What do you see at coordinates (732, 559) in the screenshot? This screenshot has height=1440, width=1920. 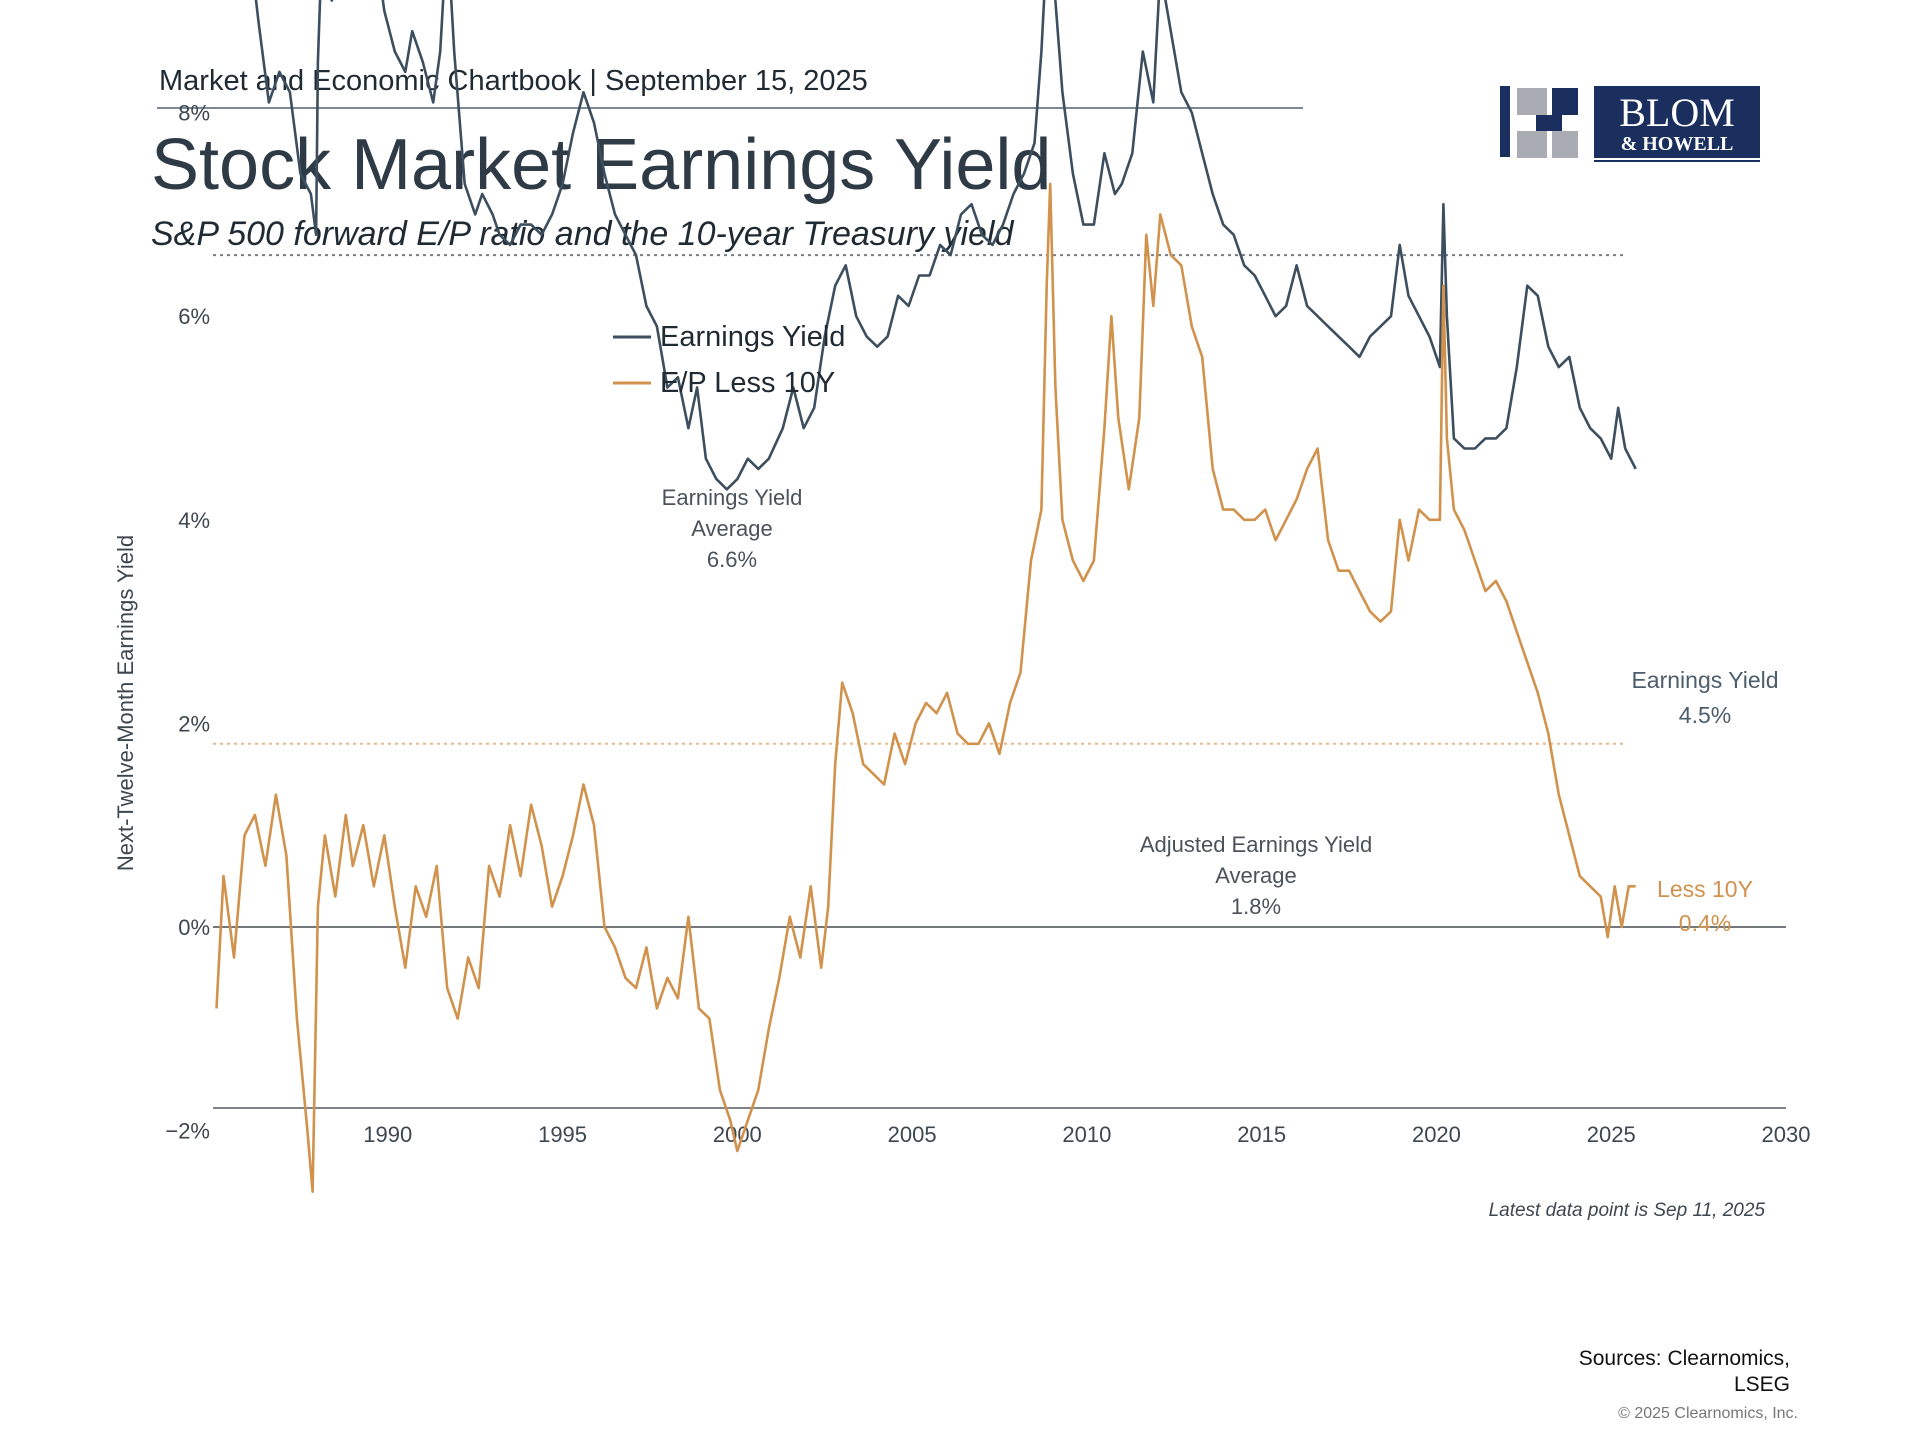 I see `reference-line-label: 6.6%` at bounding box center [732, 559].